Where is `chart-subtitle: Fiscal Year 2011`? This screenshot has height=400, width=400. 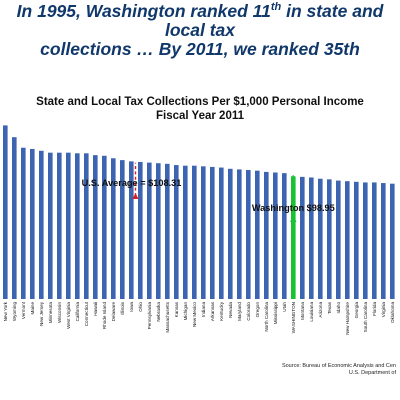 chart-subtitle: Fiscal Year 2011 is located at coordinates (200, 116).